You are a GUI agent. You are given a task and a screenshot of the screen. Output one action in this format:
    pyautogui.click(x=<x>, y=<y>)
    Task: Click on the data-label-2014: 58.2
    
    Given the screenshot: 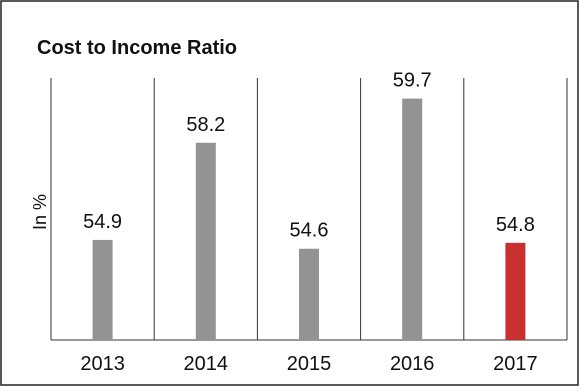 What is the action you would take?
    pyautogui.click(x=205, y=125)
    